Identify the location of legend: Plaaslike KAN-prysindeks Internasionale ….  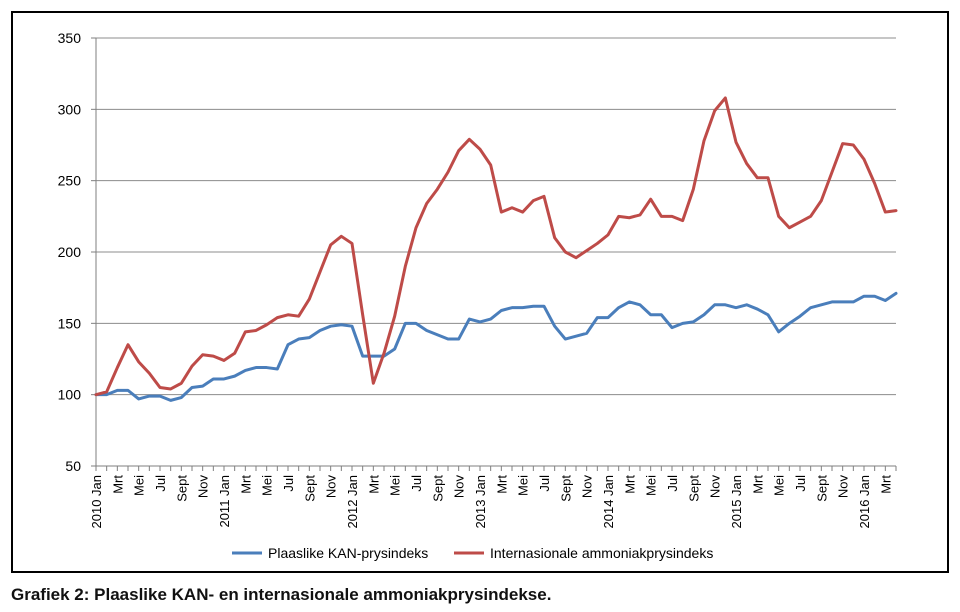
(472, 553).